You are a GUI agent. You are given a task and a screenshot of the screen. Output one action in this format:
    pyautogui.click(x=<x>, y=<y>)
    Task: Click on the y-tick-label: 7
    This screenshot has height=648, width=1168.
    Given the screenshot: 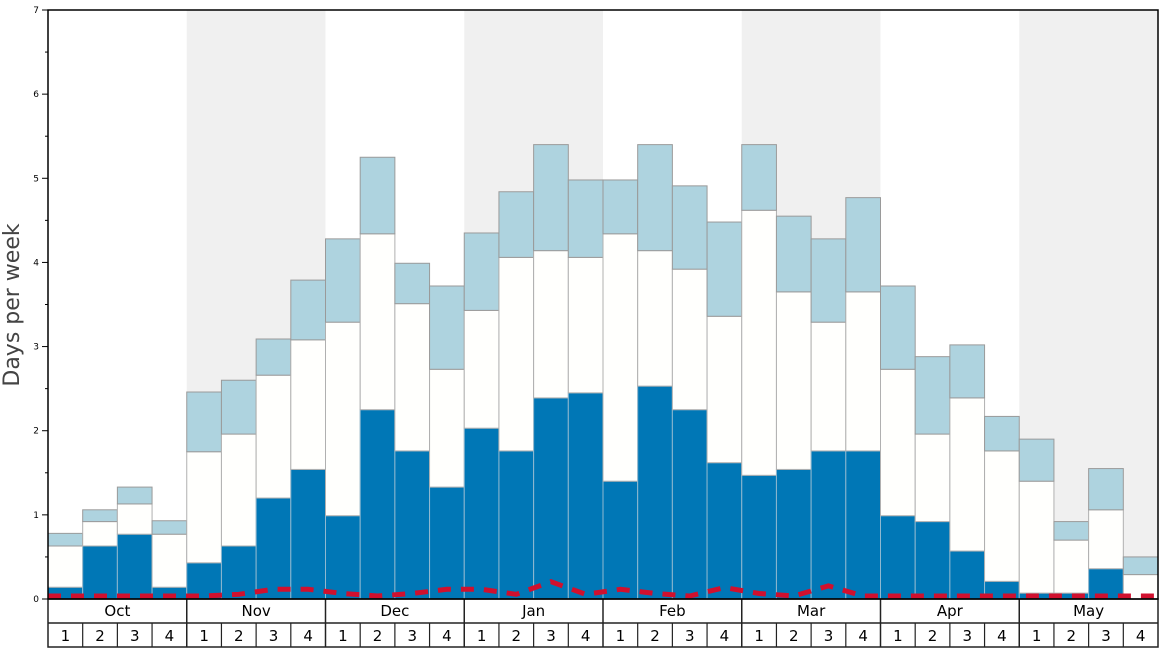 What is the action you would take?
    pyautogui.click(x=36, y=11)
    